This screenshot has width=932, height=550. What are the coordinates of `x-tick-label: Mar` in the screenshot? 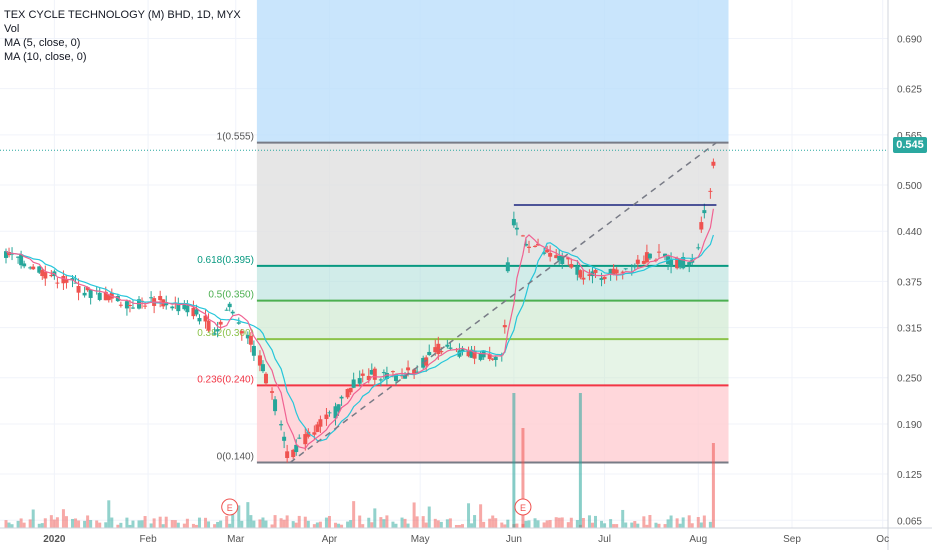 It's located at (236, 539).